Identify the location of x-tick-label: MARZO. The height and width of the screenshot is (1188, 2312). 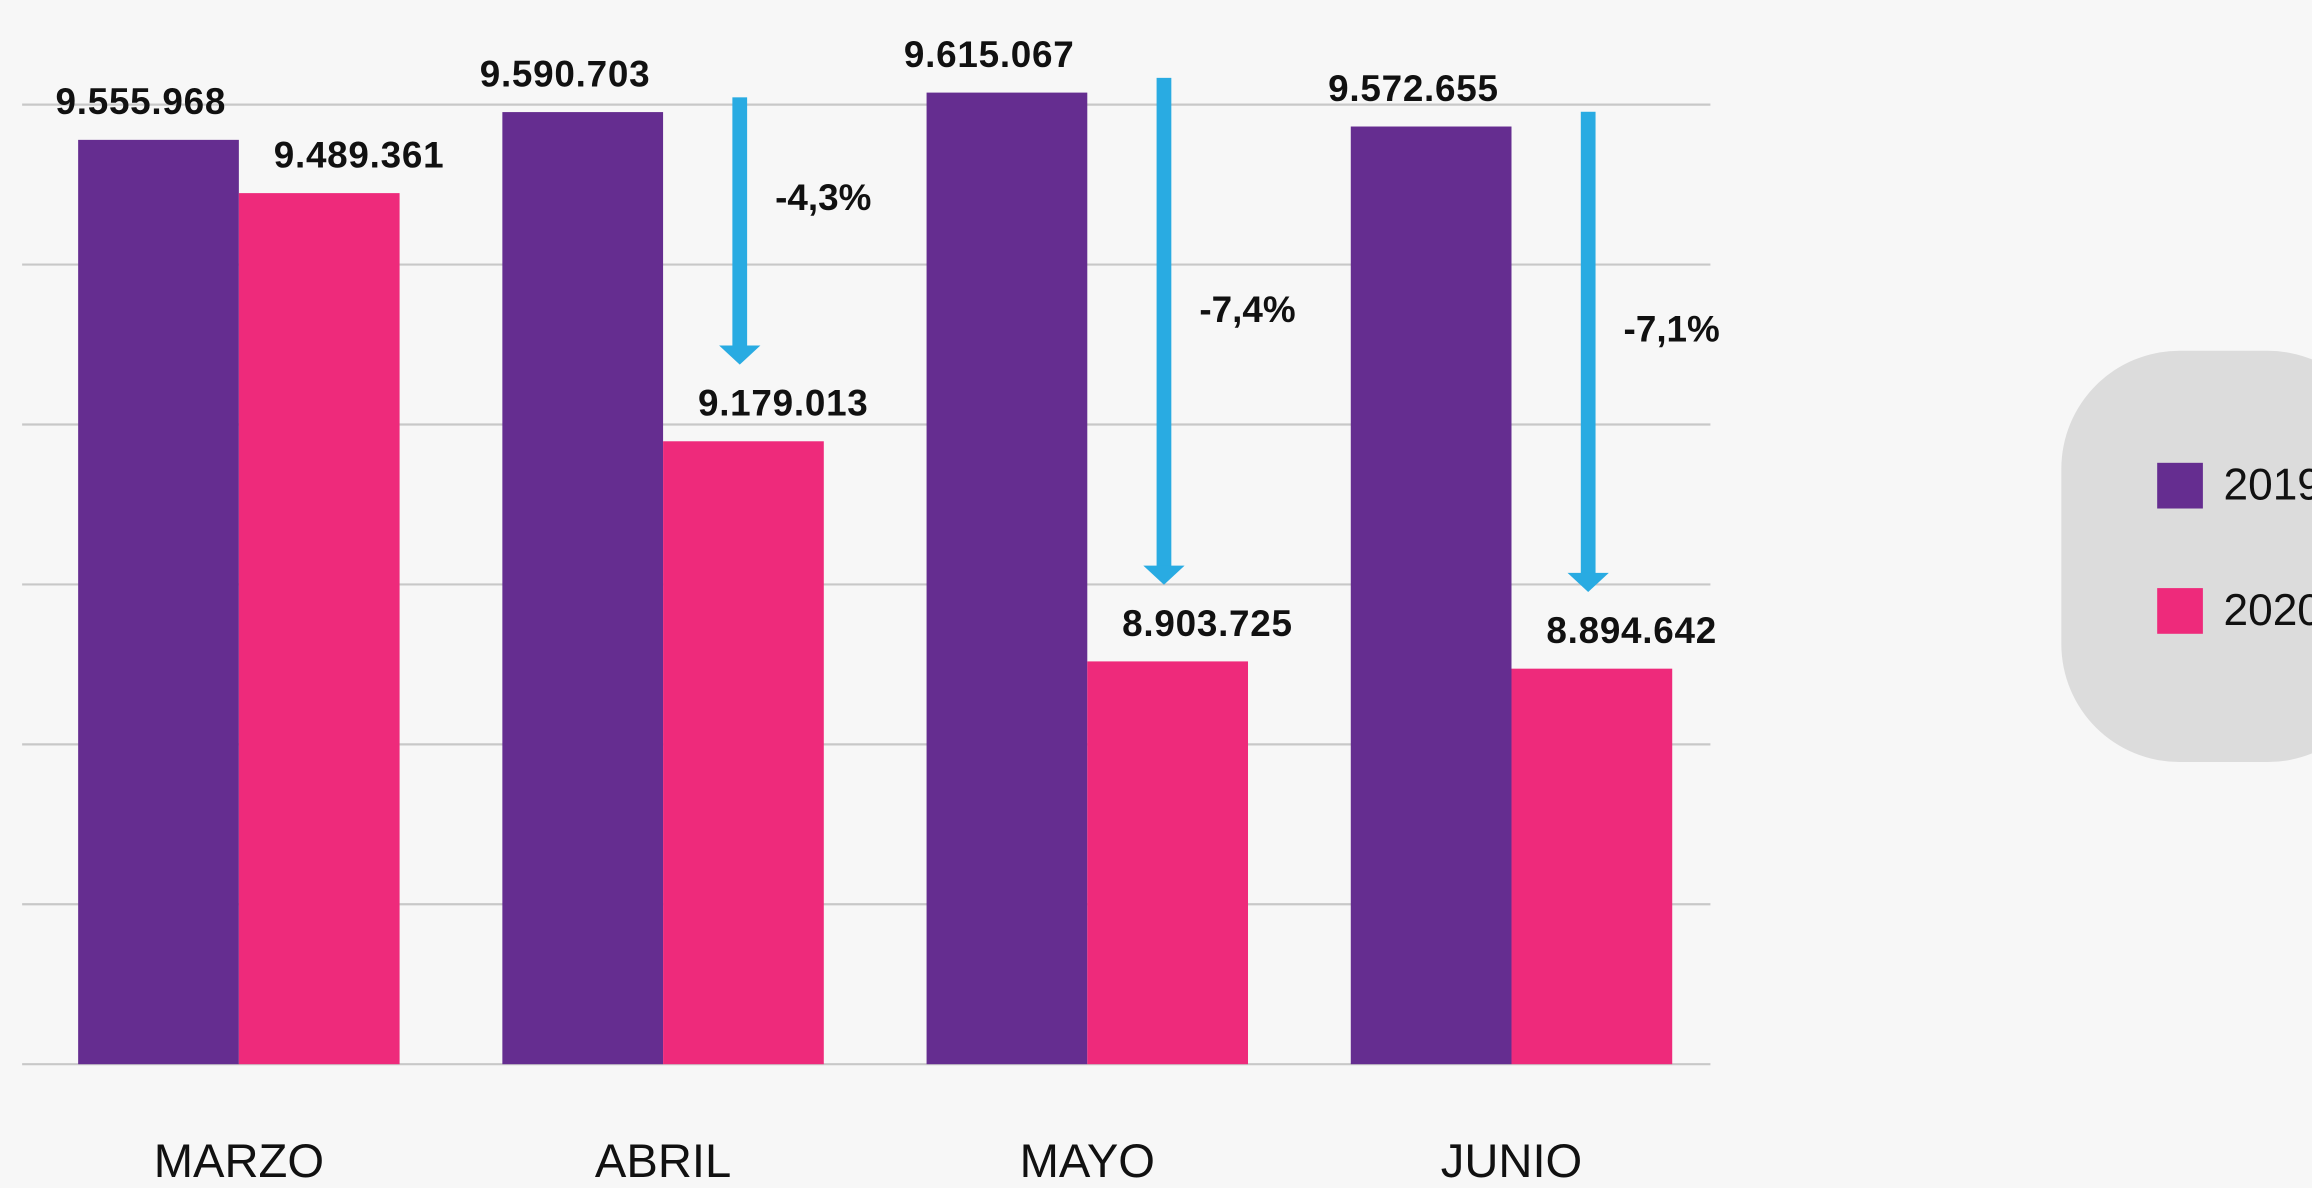
(239, 1160).